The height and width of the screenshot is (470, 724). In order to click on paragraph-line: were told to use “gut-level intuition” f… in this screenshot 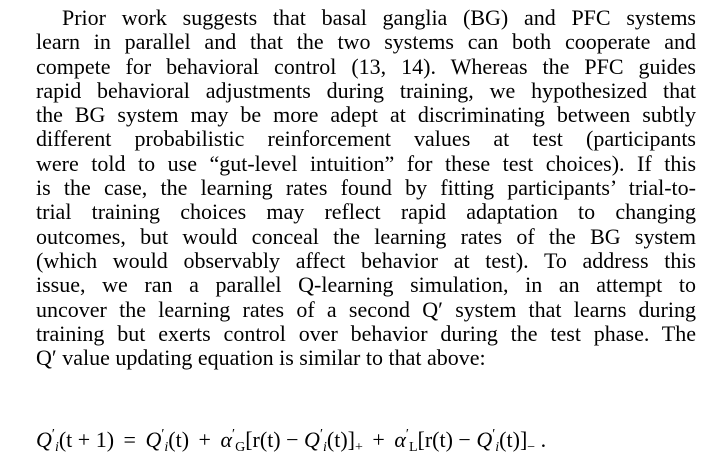, I will do `click(366, 163)`.